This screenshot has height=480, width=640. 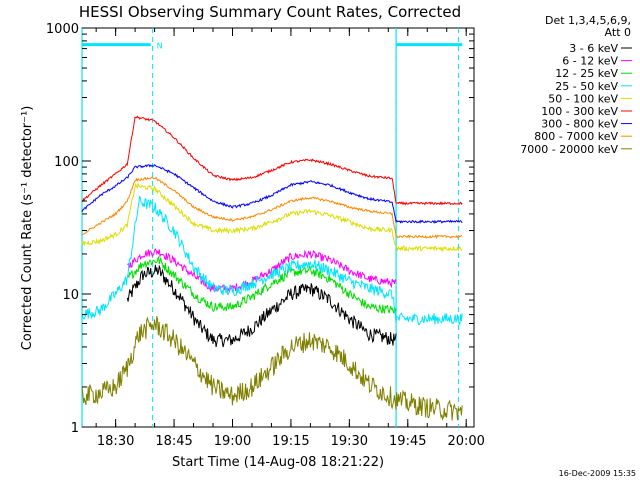 What do you see at coordinates (576, 136) in the screenshot?
I see `legend-label: 800 - 7000 keV` at bounding box center [576, 136].